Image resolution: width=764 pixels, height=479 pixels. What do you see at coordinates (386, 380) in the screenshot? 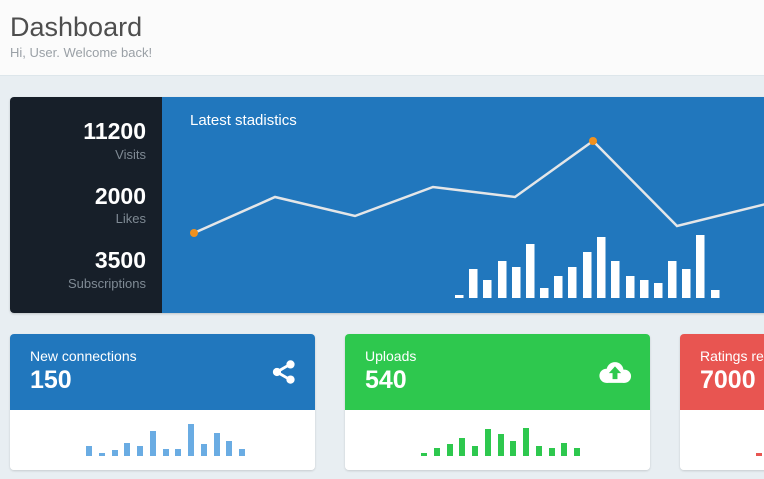
I see `card-uploads-value: 540` at bounding box center [386, 380].